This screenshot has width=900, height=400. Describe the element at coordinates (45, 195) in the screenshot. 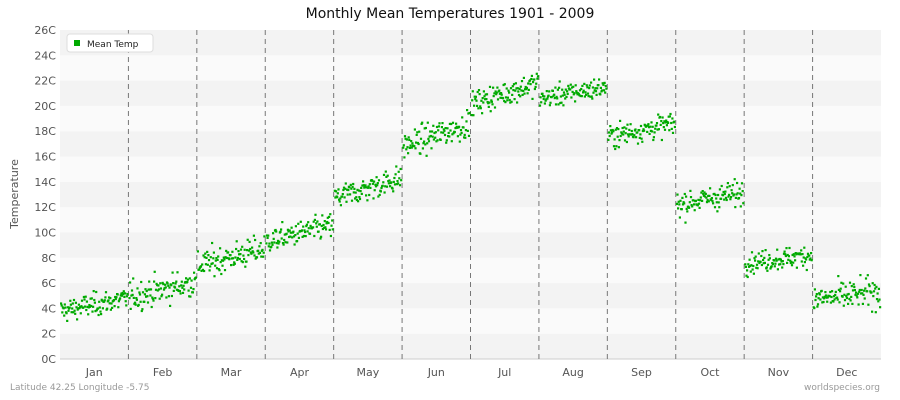

I see `y-axis-ticks: 0C 2C 4C 6C 8C 10C 12C 14C 16C 18C 20C 22C 24C 26C` at that location.